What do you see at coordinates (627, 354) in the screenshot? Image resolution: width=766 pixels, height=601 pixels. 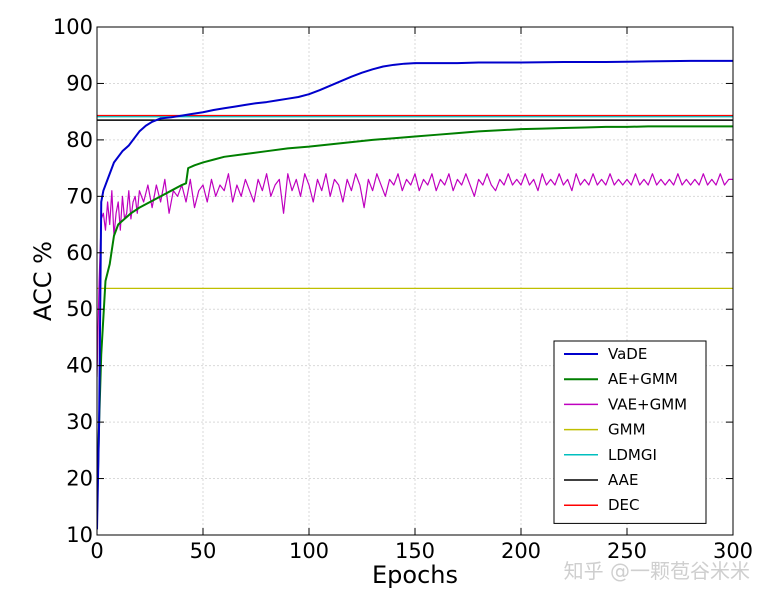 I see `legend-label-vade: VaDE` at bounding box center [627, 354].